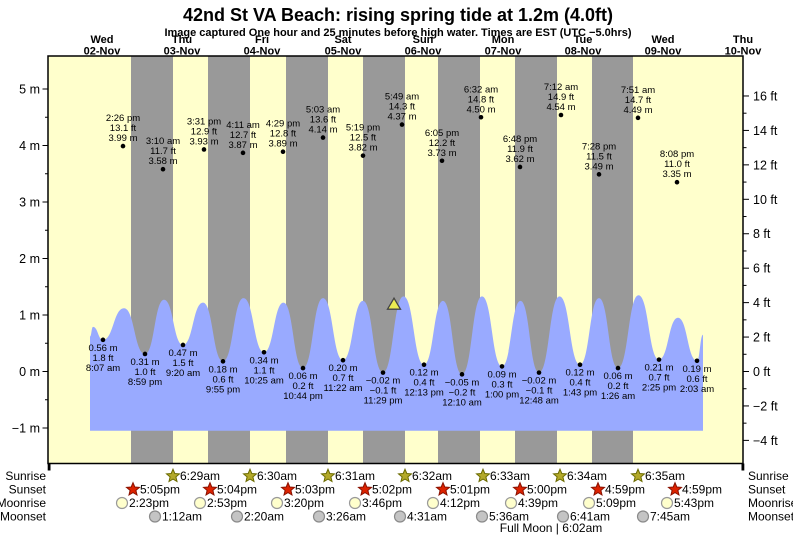 The width and height of the screenshot is (793, 539). I want to click on almanac-row-label-right: Sunrise, so click(768, 476).